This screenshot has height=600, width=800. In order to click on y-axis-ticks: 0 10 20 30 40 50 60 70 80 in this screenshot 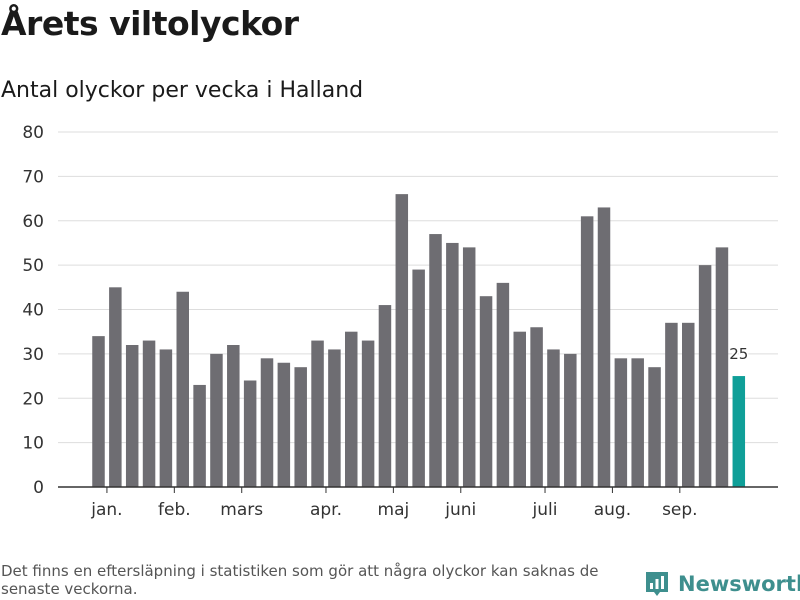, I will do `click(33, 310)`.